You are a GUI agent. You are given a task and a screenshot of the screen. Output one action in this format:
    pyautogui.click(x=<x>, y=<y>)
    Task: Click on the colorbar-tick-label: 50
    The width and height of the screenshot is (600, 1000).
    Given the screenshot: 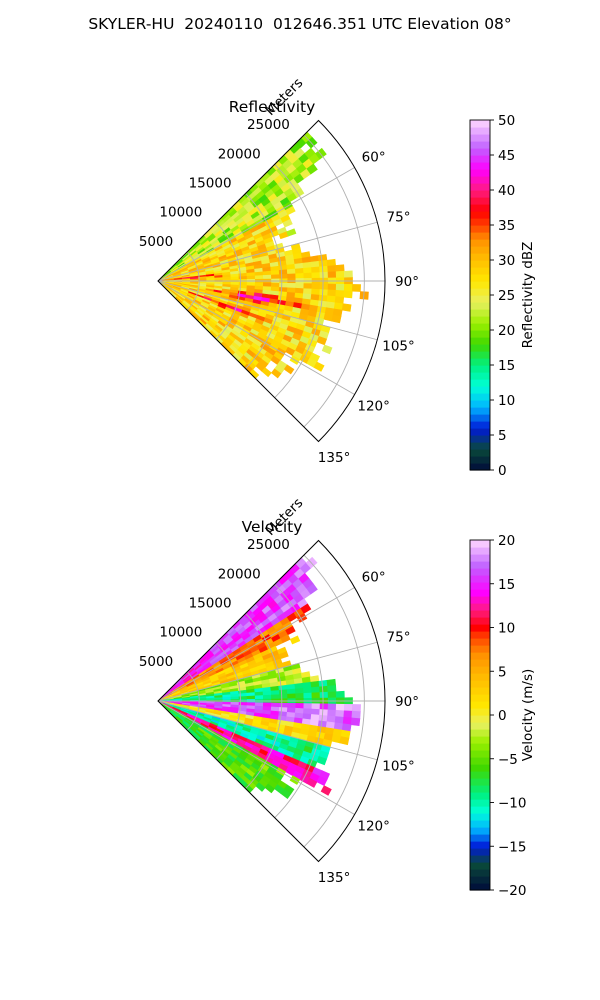 What is the action you would take?
    pyautogui.click(x=506, y=121)
    